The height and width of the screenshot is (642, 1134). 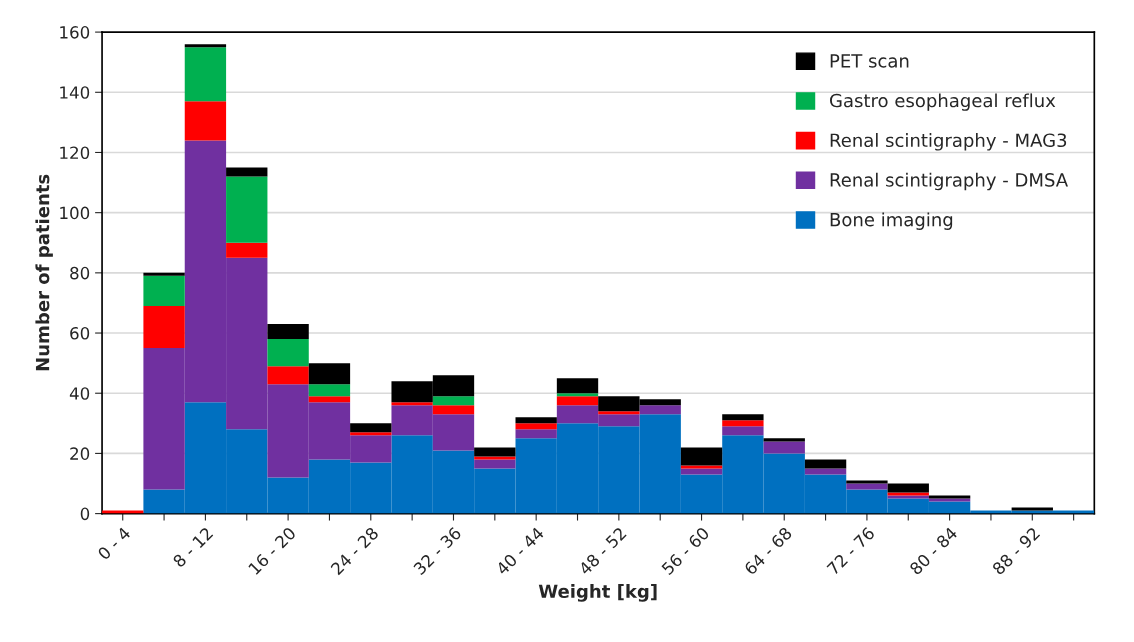 What do you see at coordinates (80, 273) in the screenshot?
I see `y-tick-label: 80` at bounding box center [80, 273].